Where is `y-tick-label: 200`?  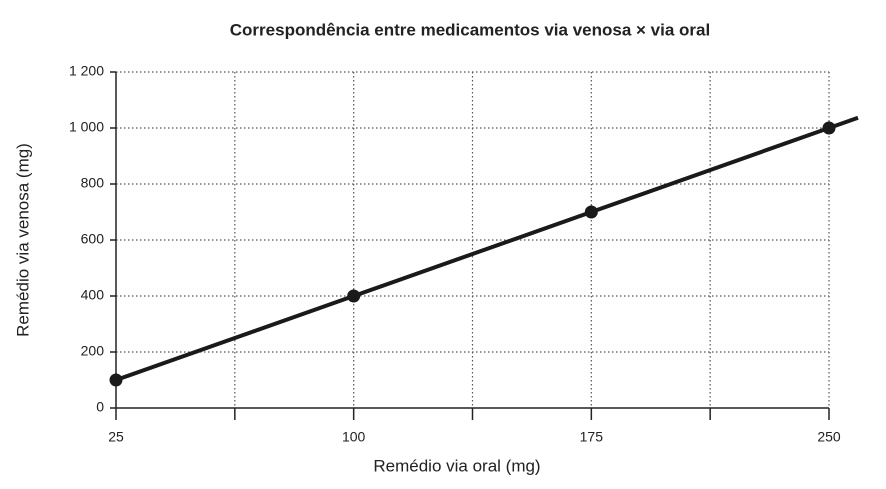
y-tick-label: 200 is located at coordinates (93, 351).